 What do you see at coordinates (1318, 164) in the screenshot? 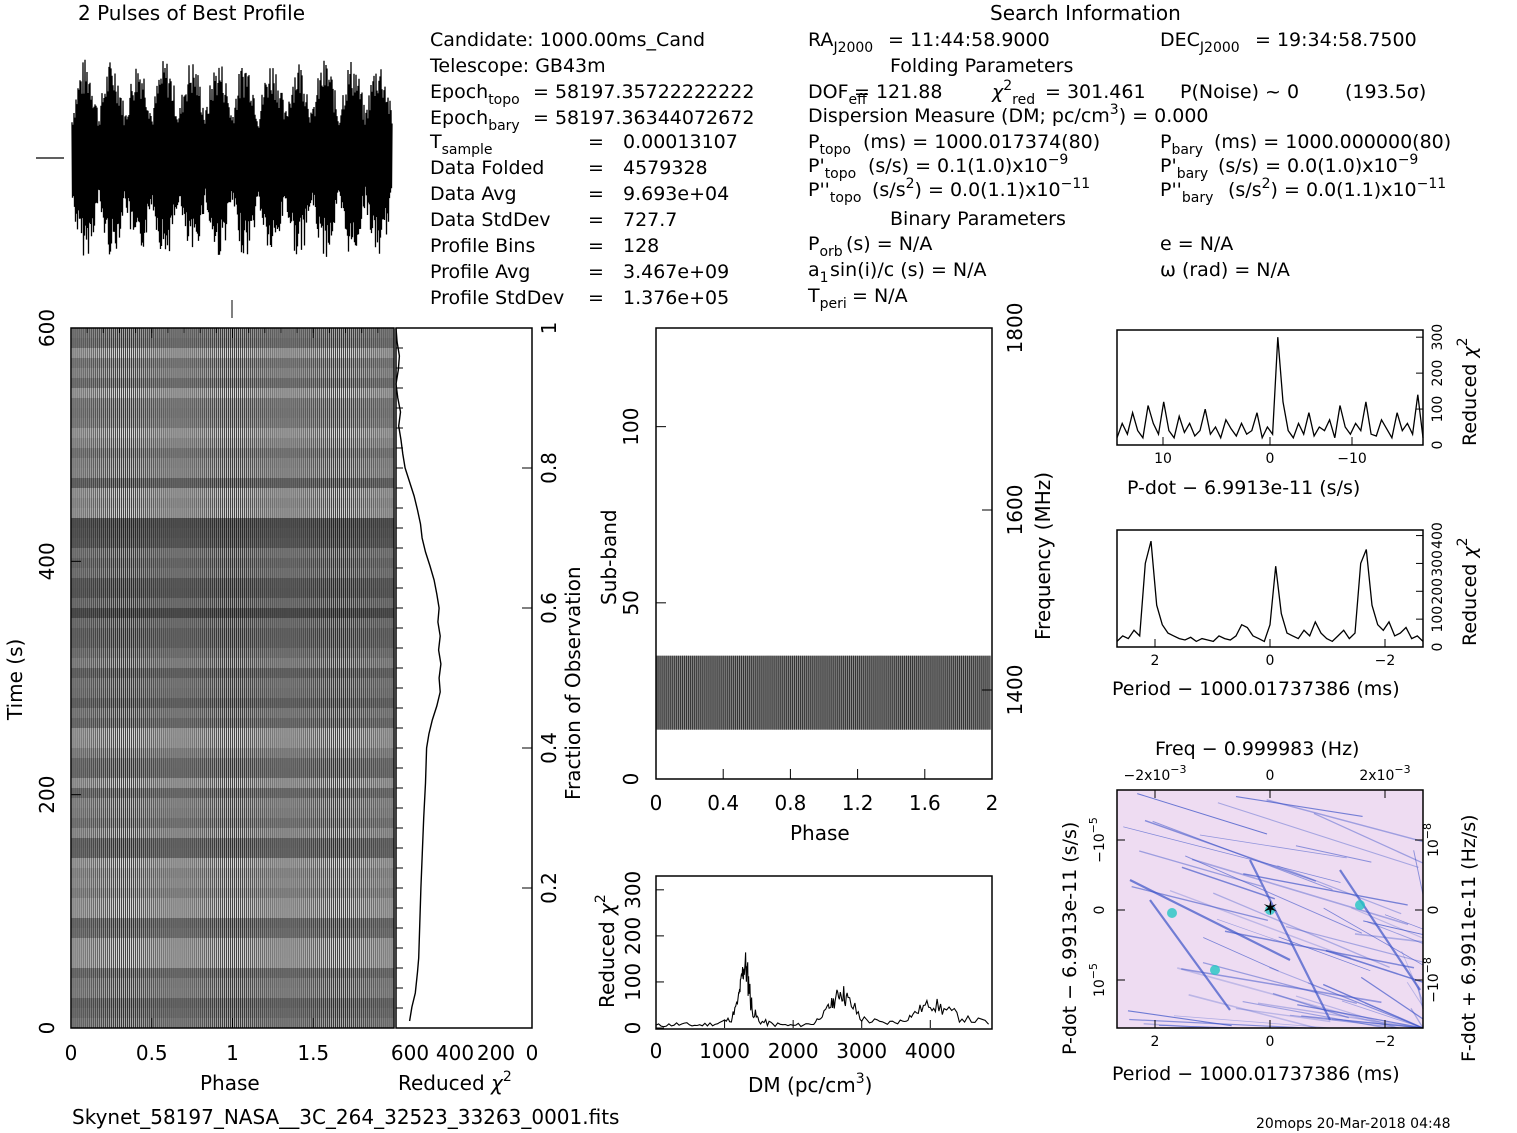
I see `pdot-bary-value: (s/s) = 0.0(1.0)x10−9` at bounding box center [1318, 164].